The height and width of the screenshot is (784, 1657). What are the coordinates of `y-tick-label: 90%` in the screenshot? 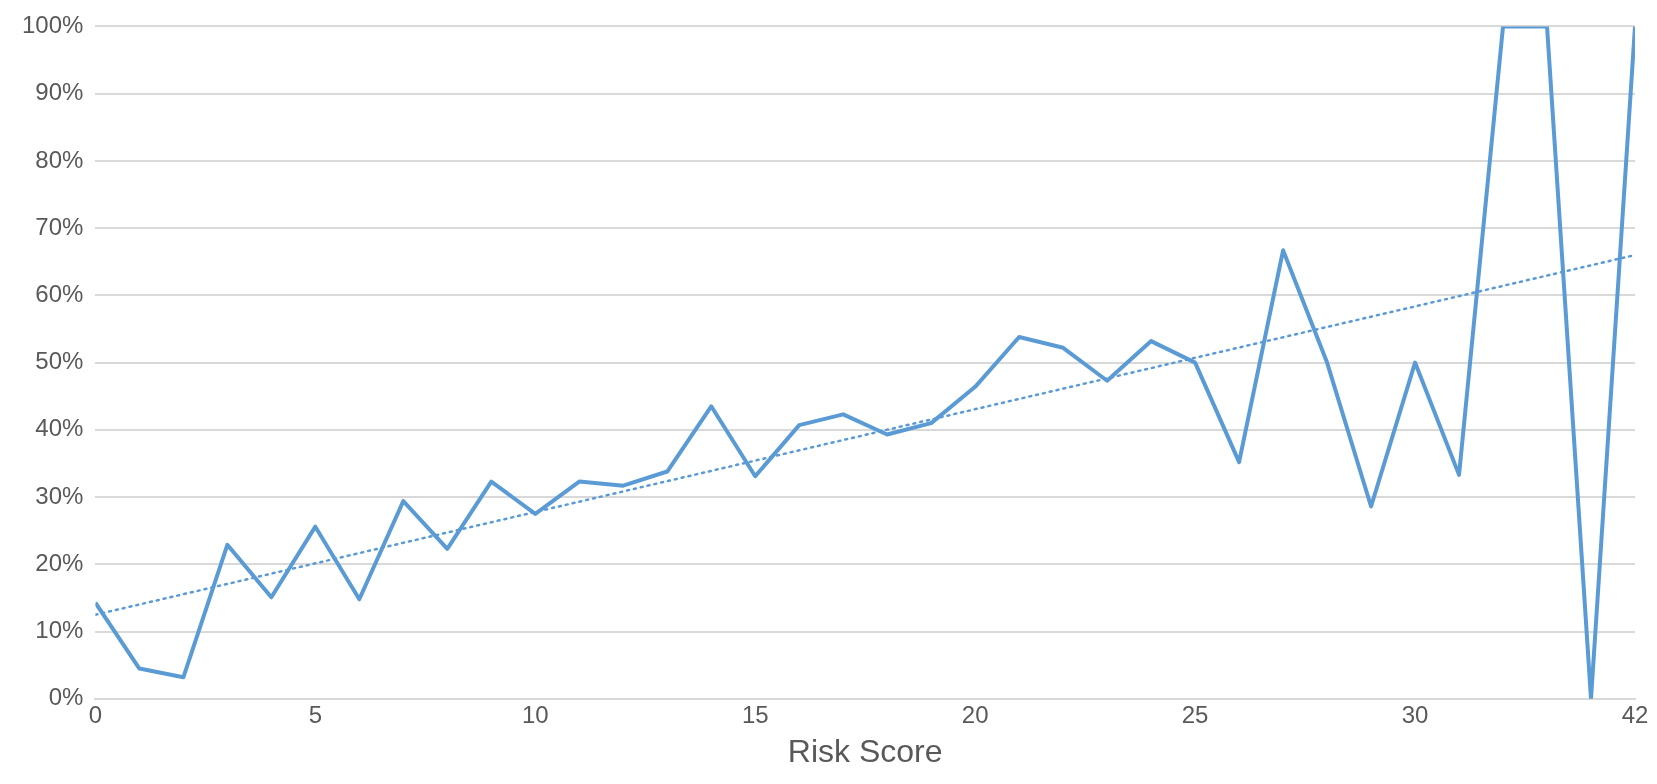 It's located at (59, 92).